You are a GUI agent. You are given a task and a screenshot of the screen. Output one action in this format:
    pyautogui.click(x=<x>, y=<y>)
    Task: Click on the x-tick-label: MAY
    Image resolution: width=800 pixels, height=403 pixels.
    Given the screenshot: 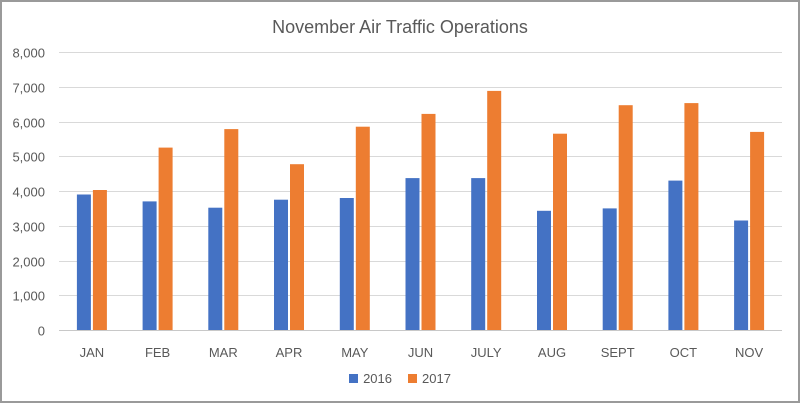 What is the action you would take?
    pyautogui.click(x=355, y=352)
    